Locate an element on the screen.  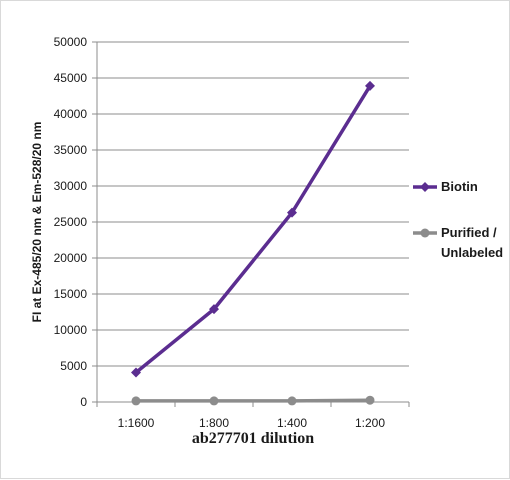
y-tick-label: 40000 is located at coordinates (71, 114).